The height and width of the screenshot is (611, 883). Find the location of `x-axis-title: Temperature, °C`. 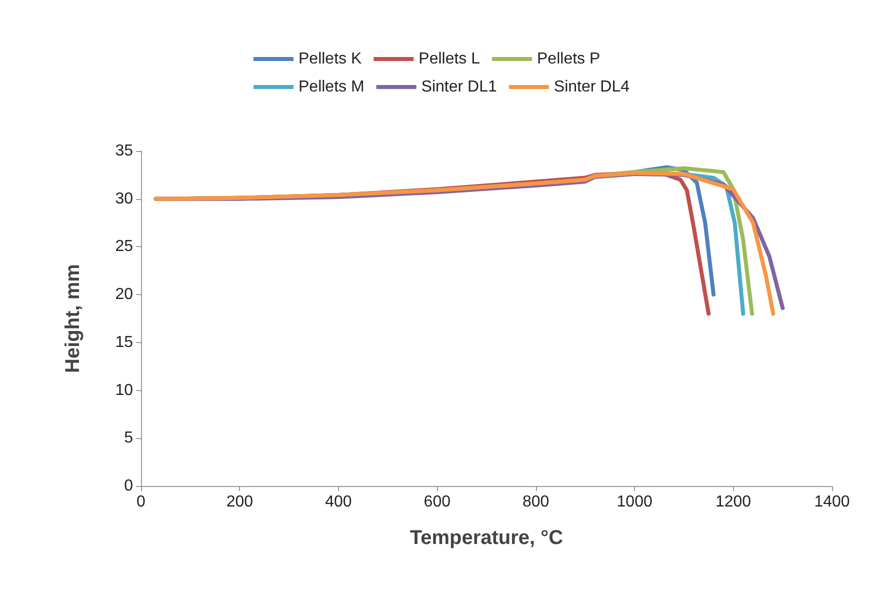

x-axis-title: Temperature, °C is located at coordinates (487, 538).